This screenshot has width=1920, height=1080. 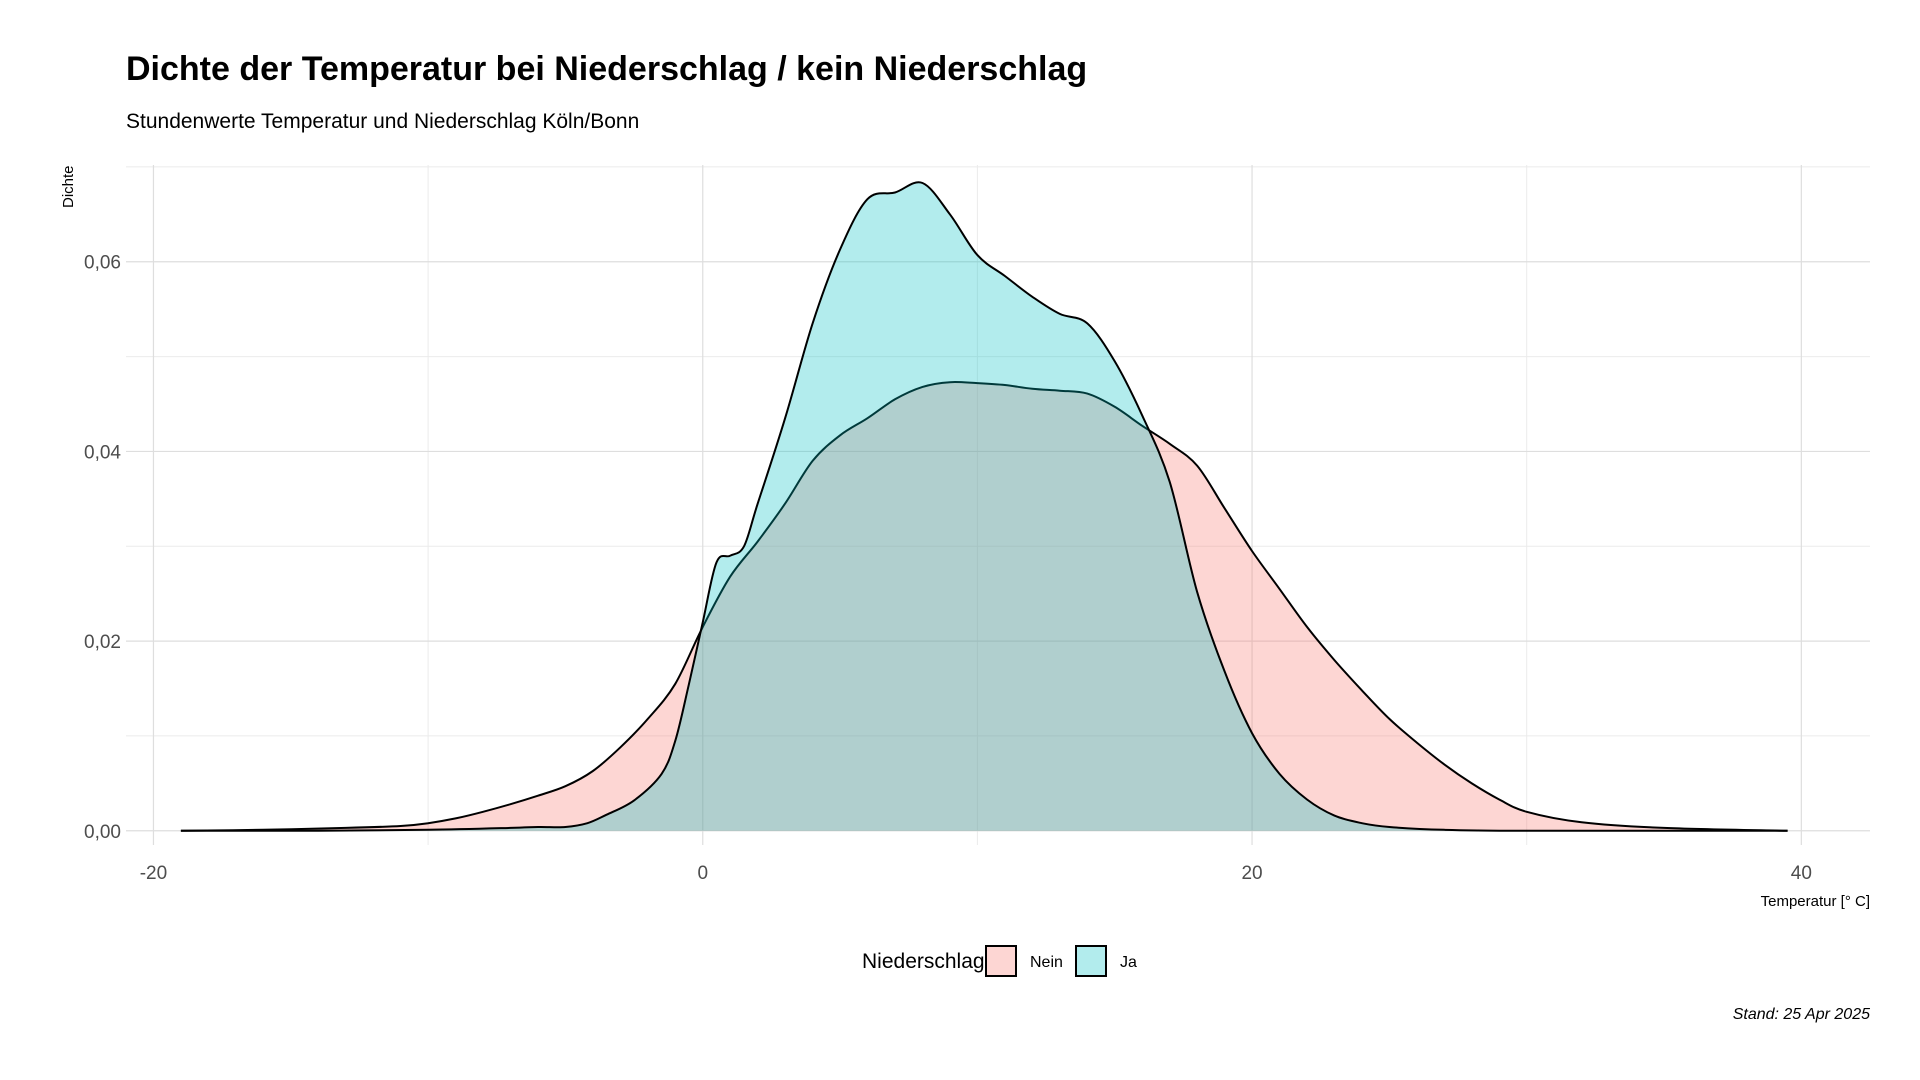 I want to click on legend-key-ja, so click(x=1091, y=961).